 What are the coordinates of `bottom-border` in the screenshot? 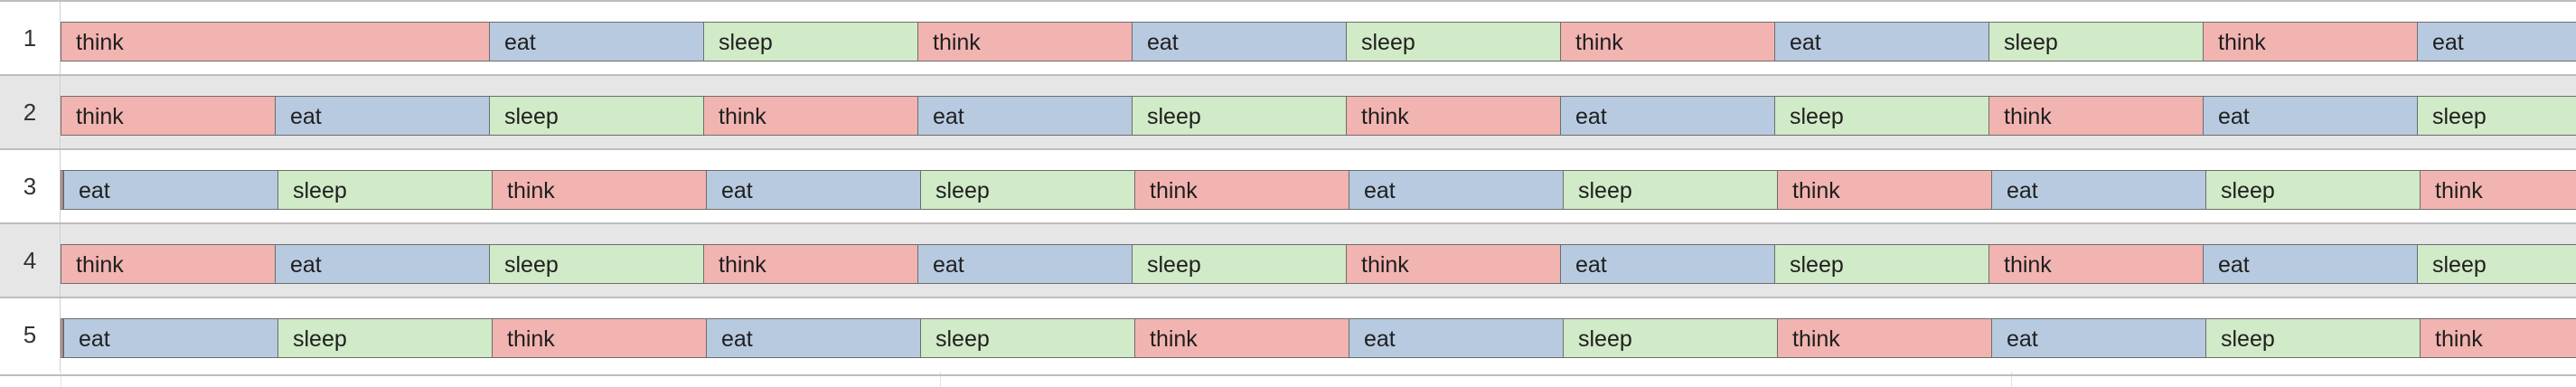 It's located at (1288, 375).